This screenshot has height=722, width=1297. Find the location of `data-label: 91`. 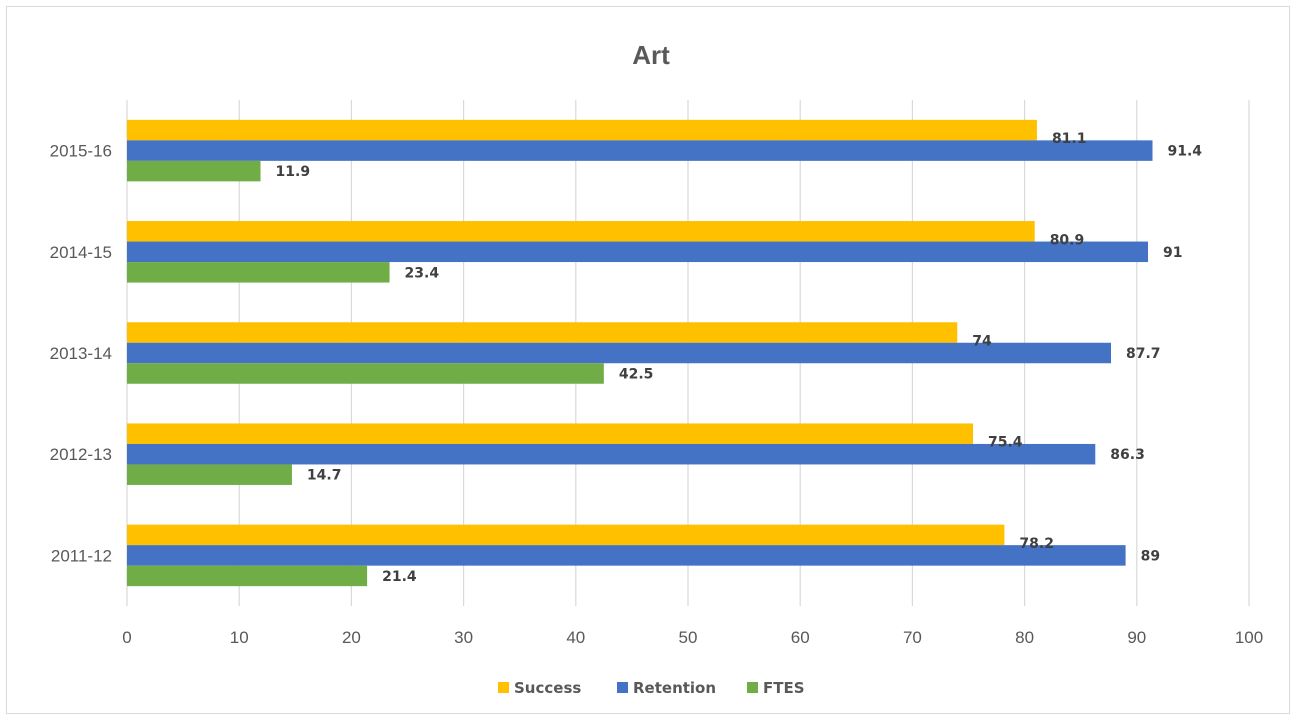

data-label: 91 is located at coordinates (1172, 253).